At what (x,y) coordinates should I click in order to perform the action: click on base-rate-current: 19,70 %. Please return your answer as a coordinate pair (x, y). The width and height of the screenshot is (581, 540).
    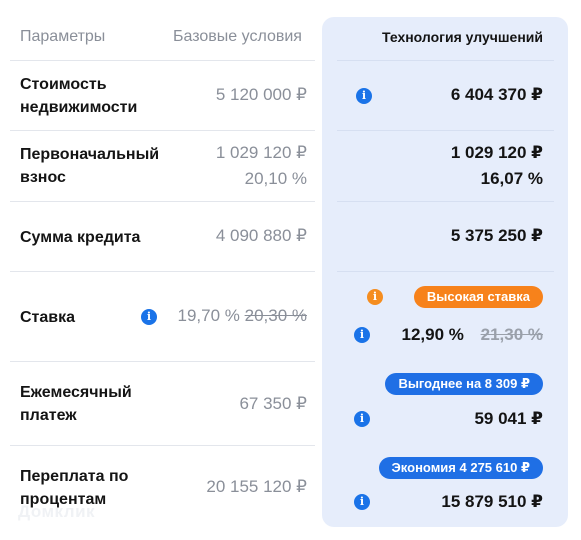
    Looking at the image, I should click on (208, 315).